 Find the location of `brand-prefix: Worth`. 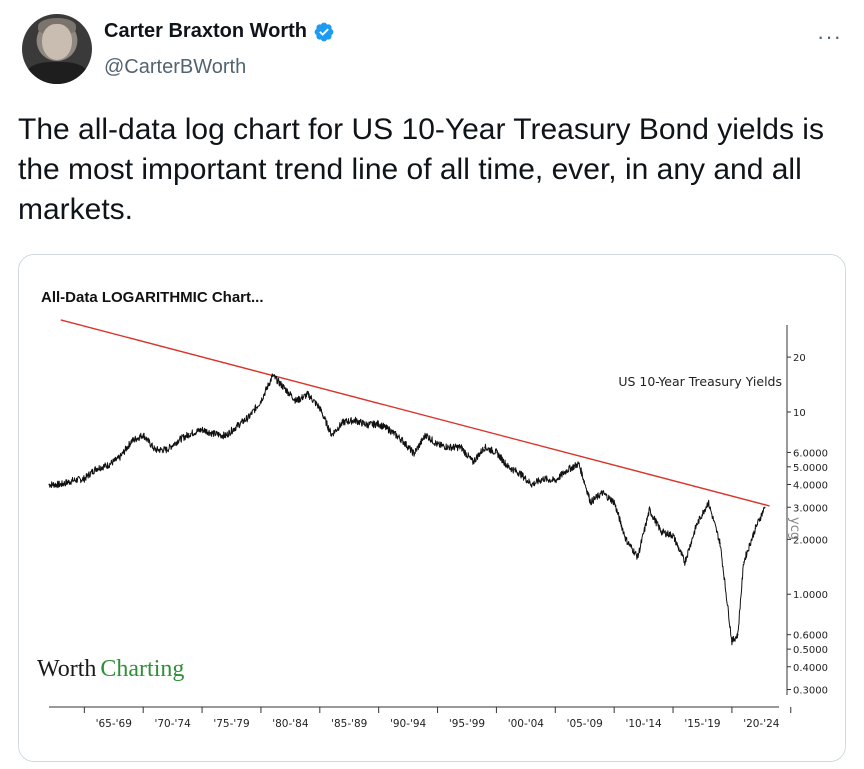

brand-prefix: Worth is located at coordinates (66, 669).